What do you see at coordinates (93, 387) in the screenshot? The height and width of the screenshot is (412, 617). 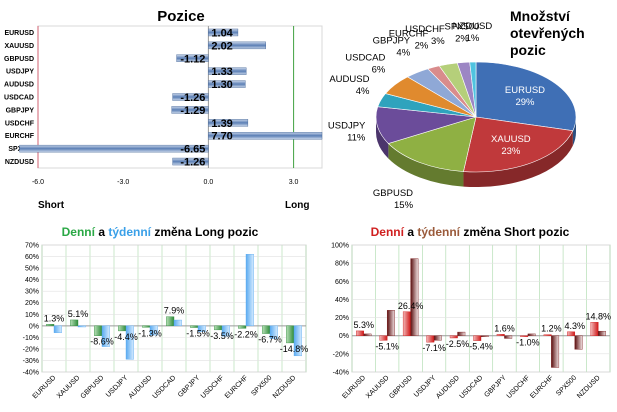 I see `category-label: GBPUSD` at bounding box center [93, 387].